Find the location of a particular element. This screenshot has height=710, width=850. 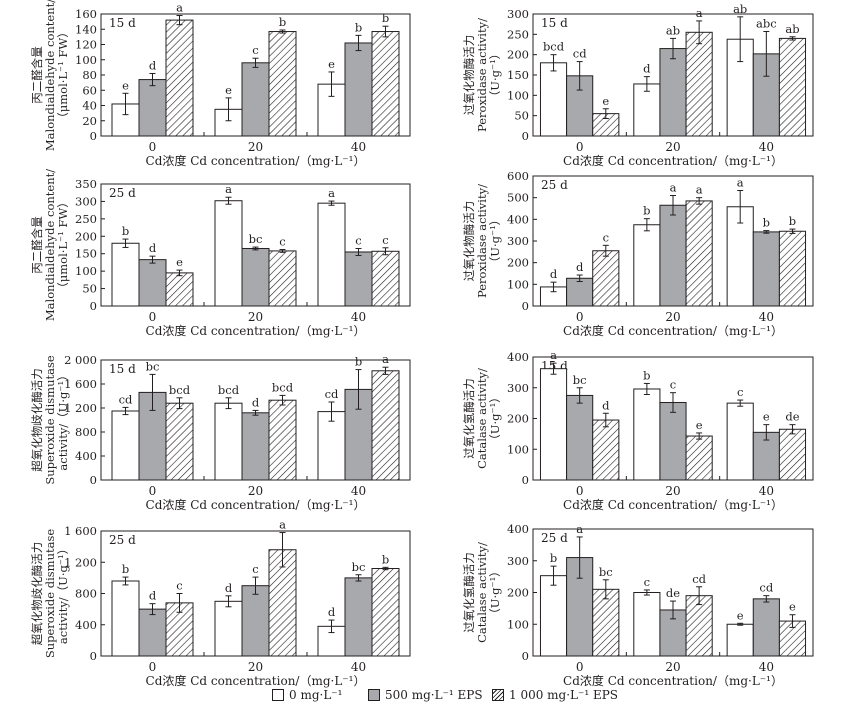

y-axis-label-line: activity/（U·g⁻¹） is located at coordinates (63, 593).